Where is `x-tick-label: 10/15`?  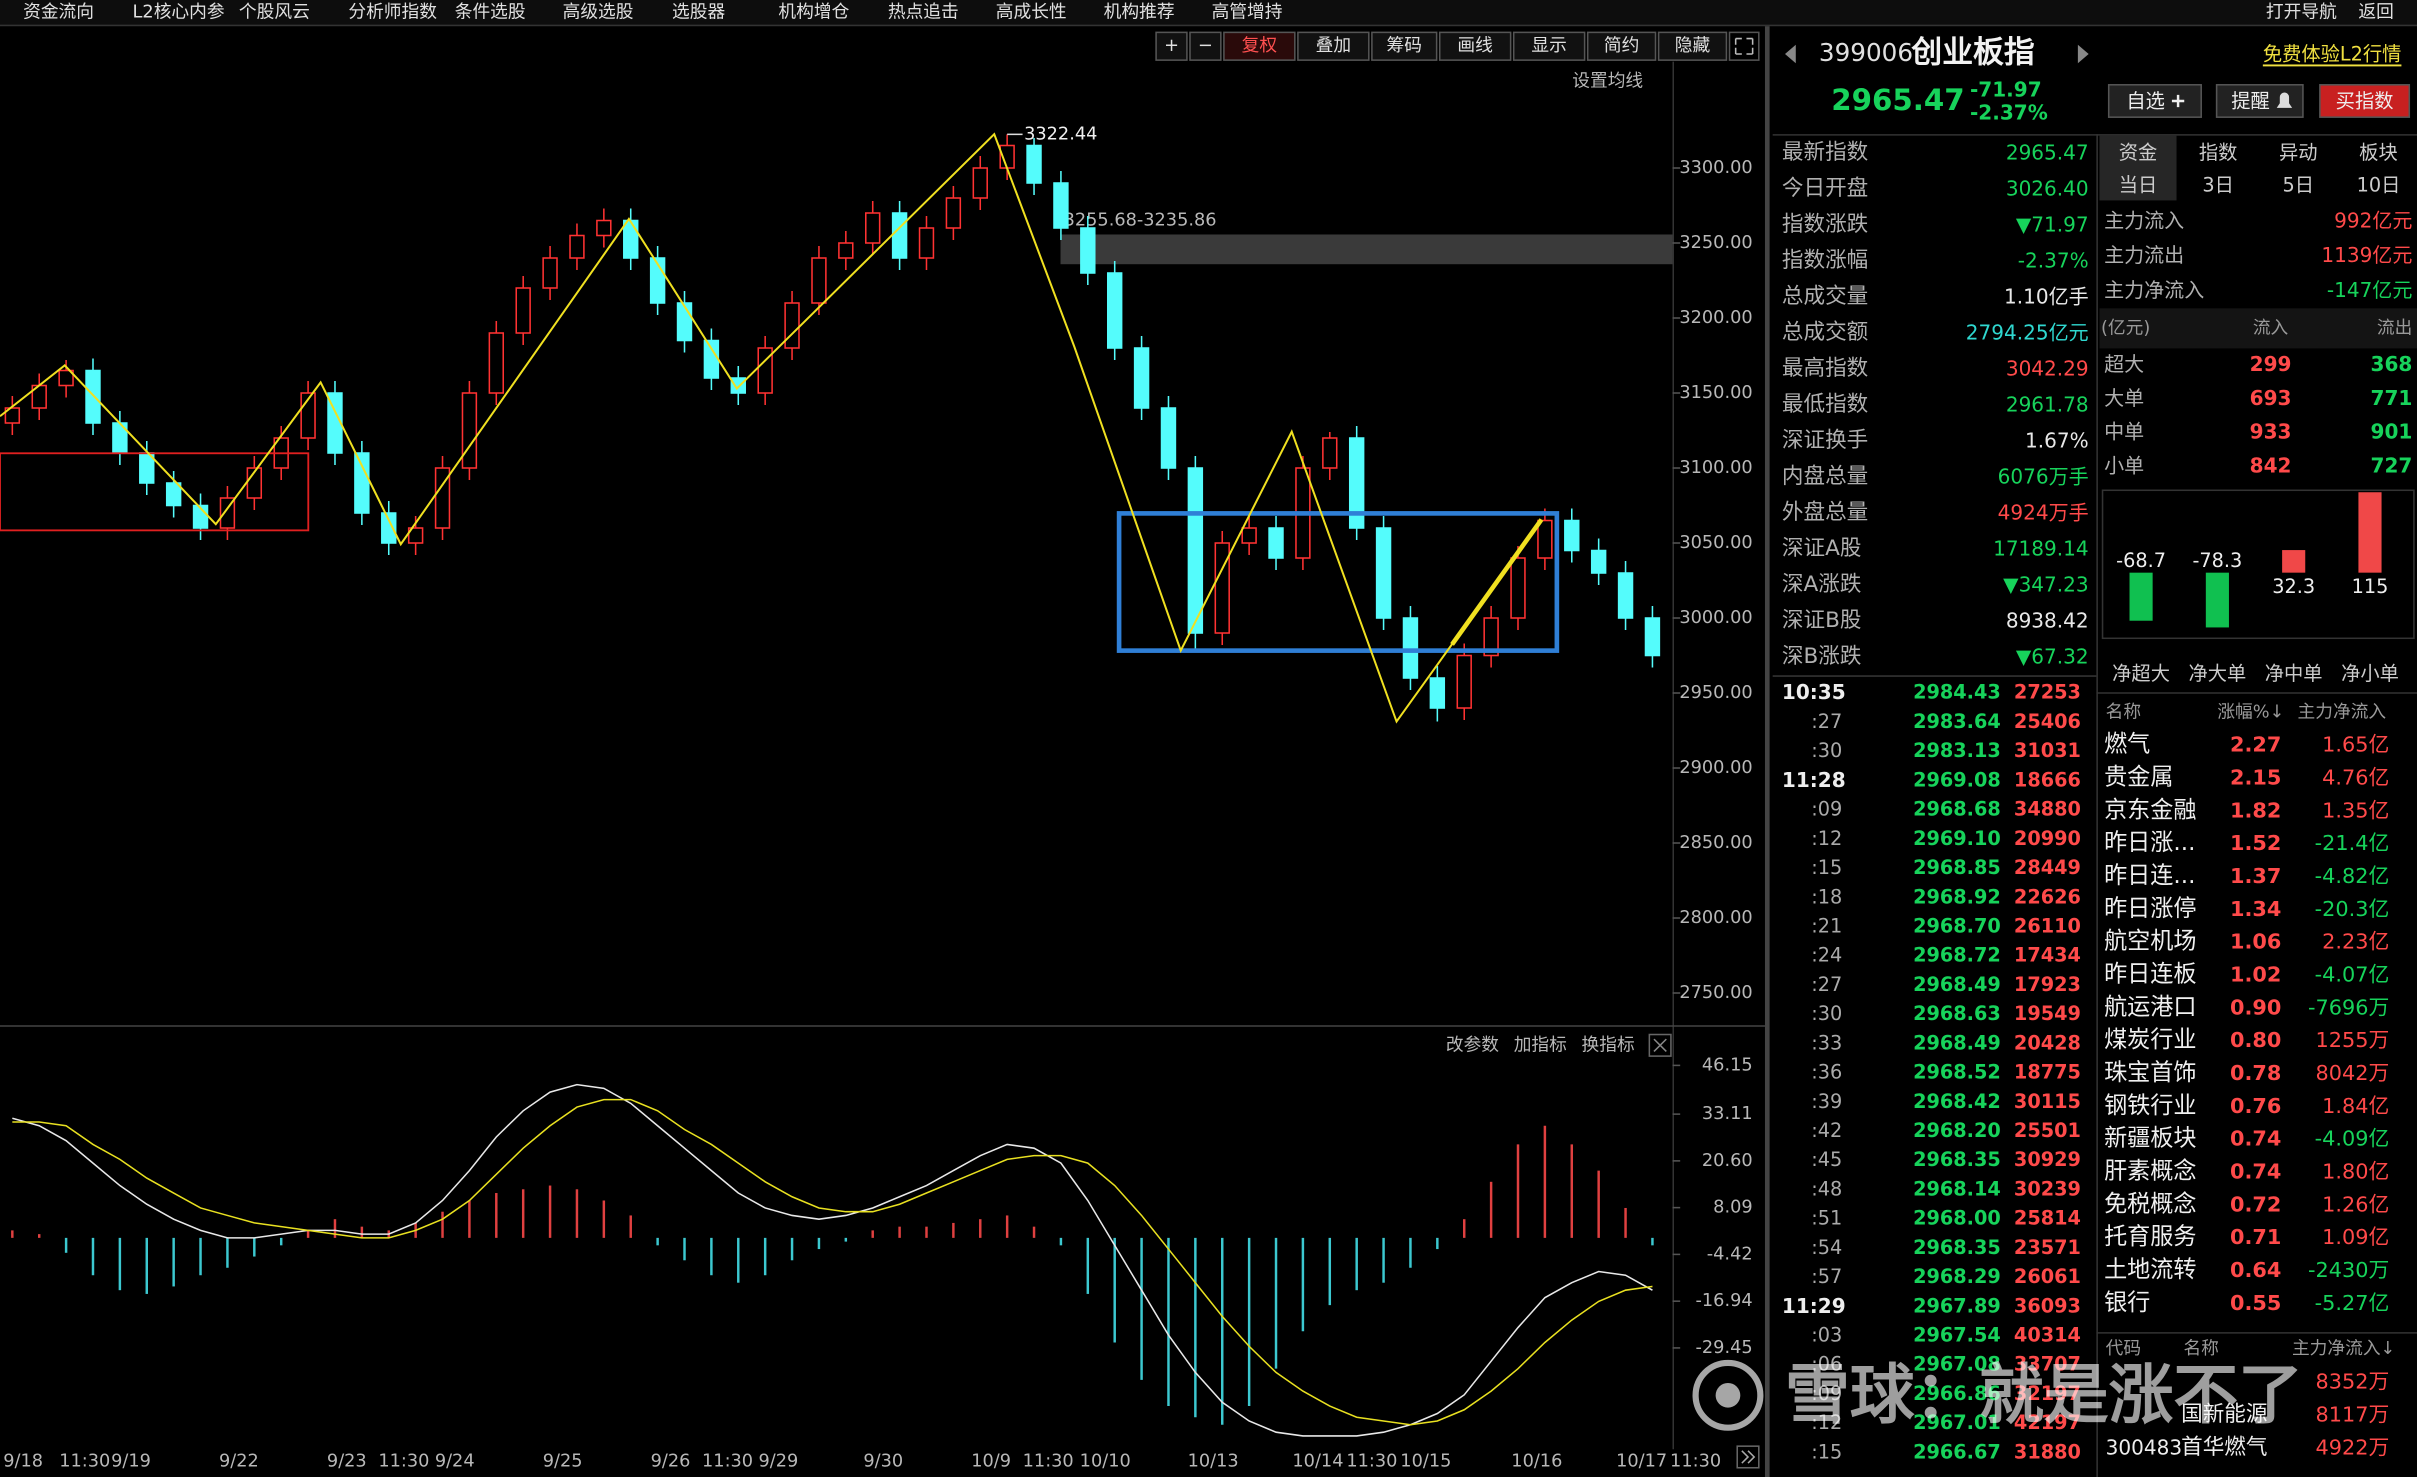 x-tick-label: 10/15 is located at coordinates (1425, 1462).